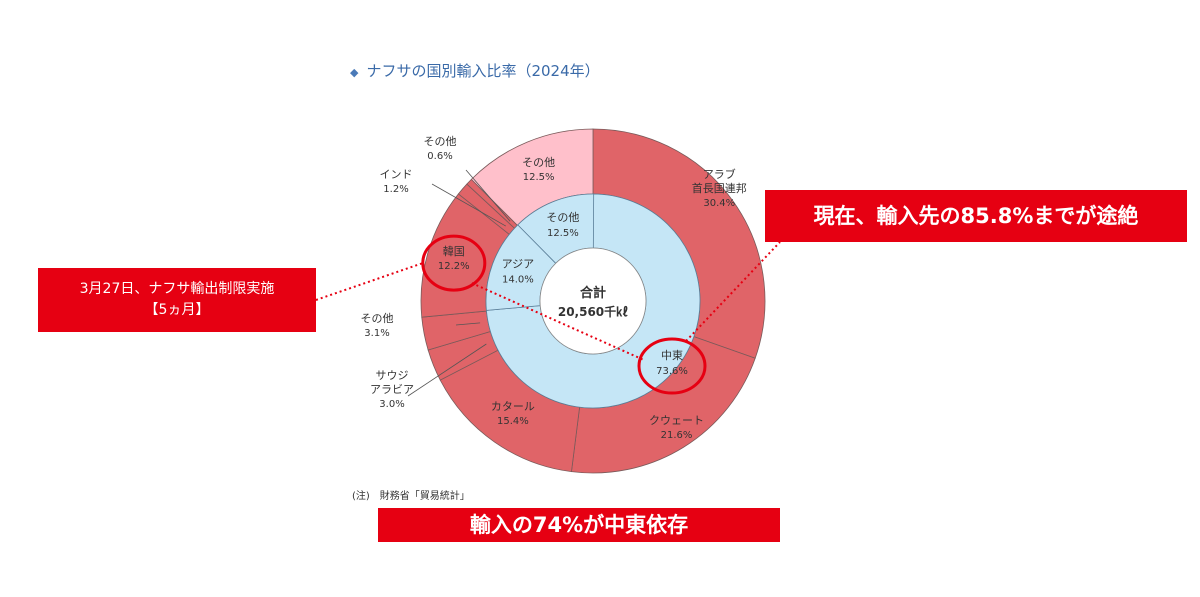  I want to click on inner-slice-name: その他, so click(562, 217).